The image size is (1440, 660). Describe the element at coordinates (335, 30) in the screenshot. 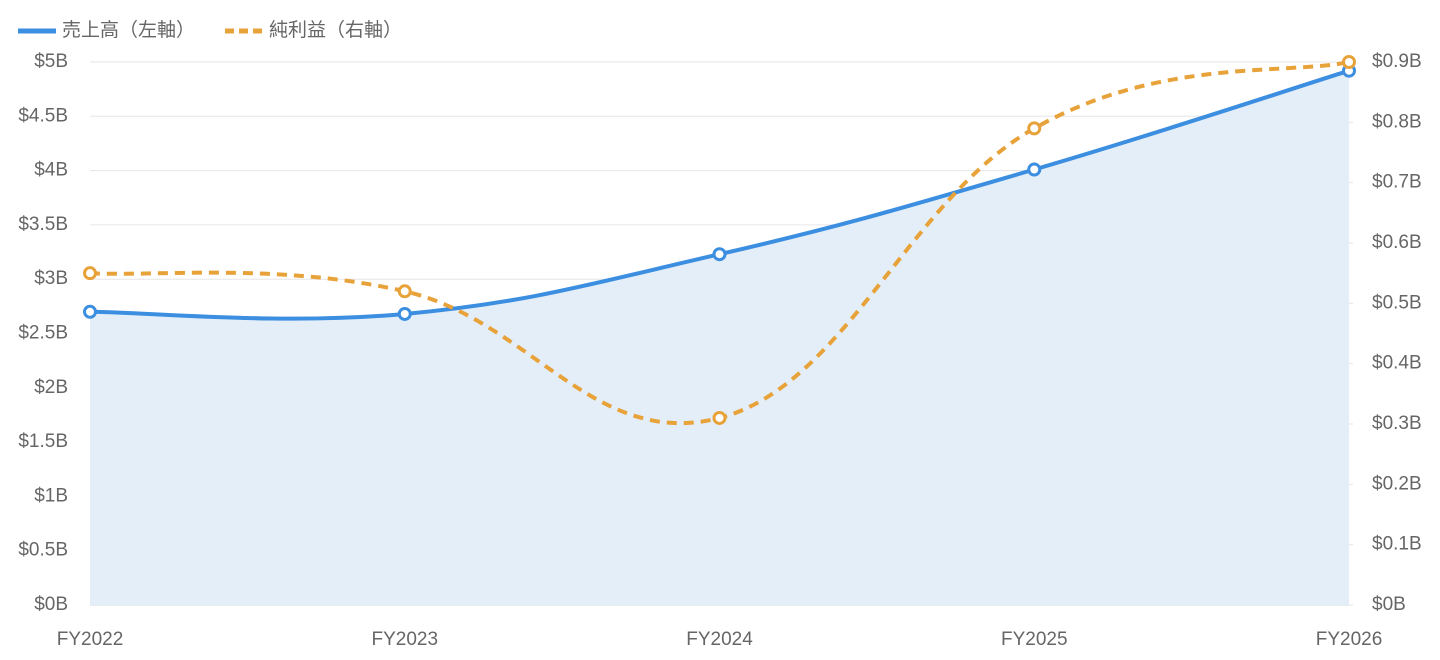

I see `legend-label: 純利益（右軸）` at that location.